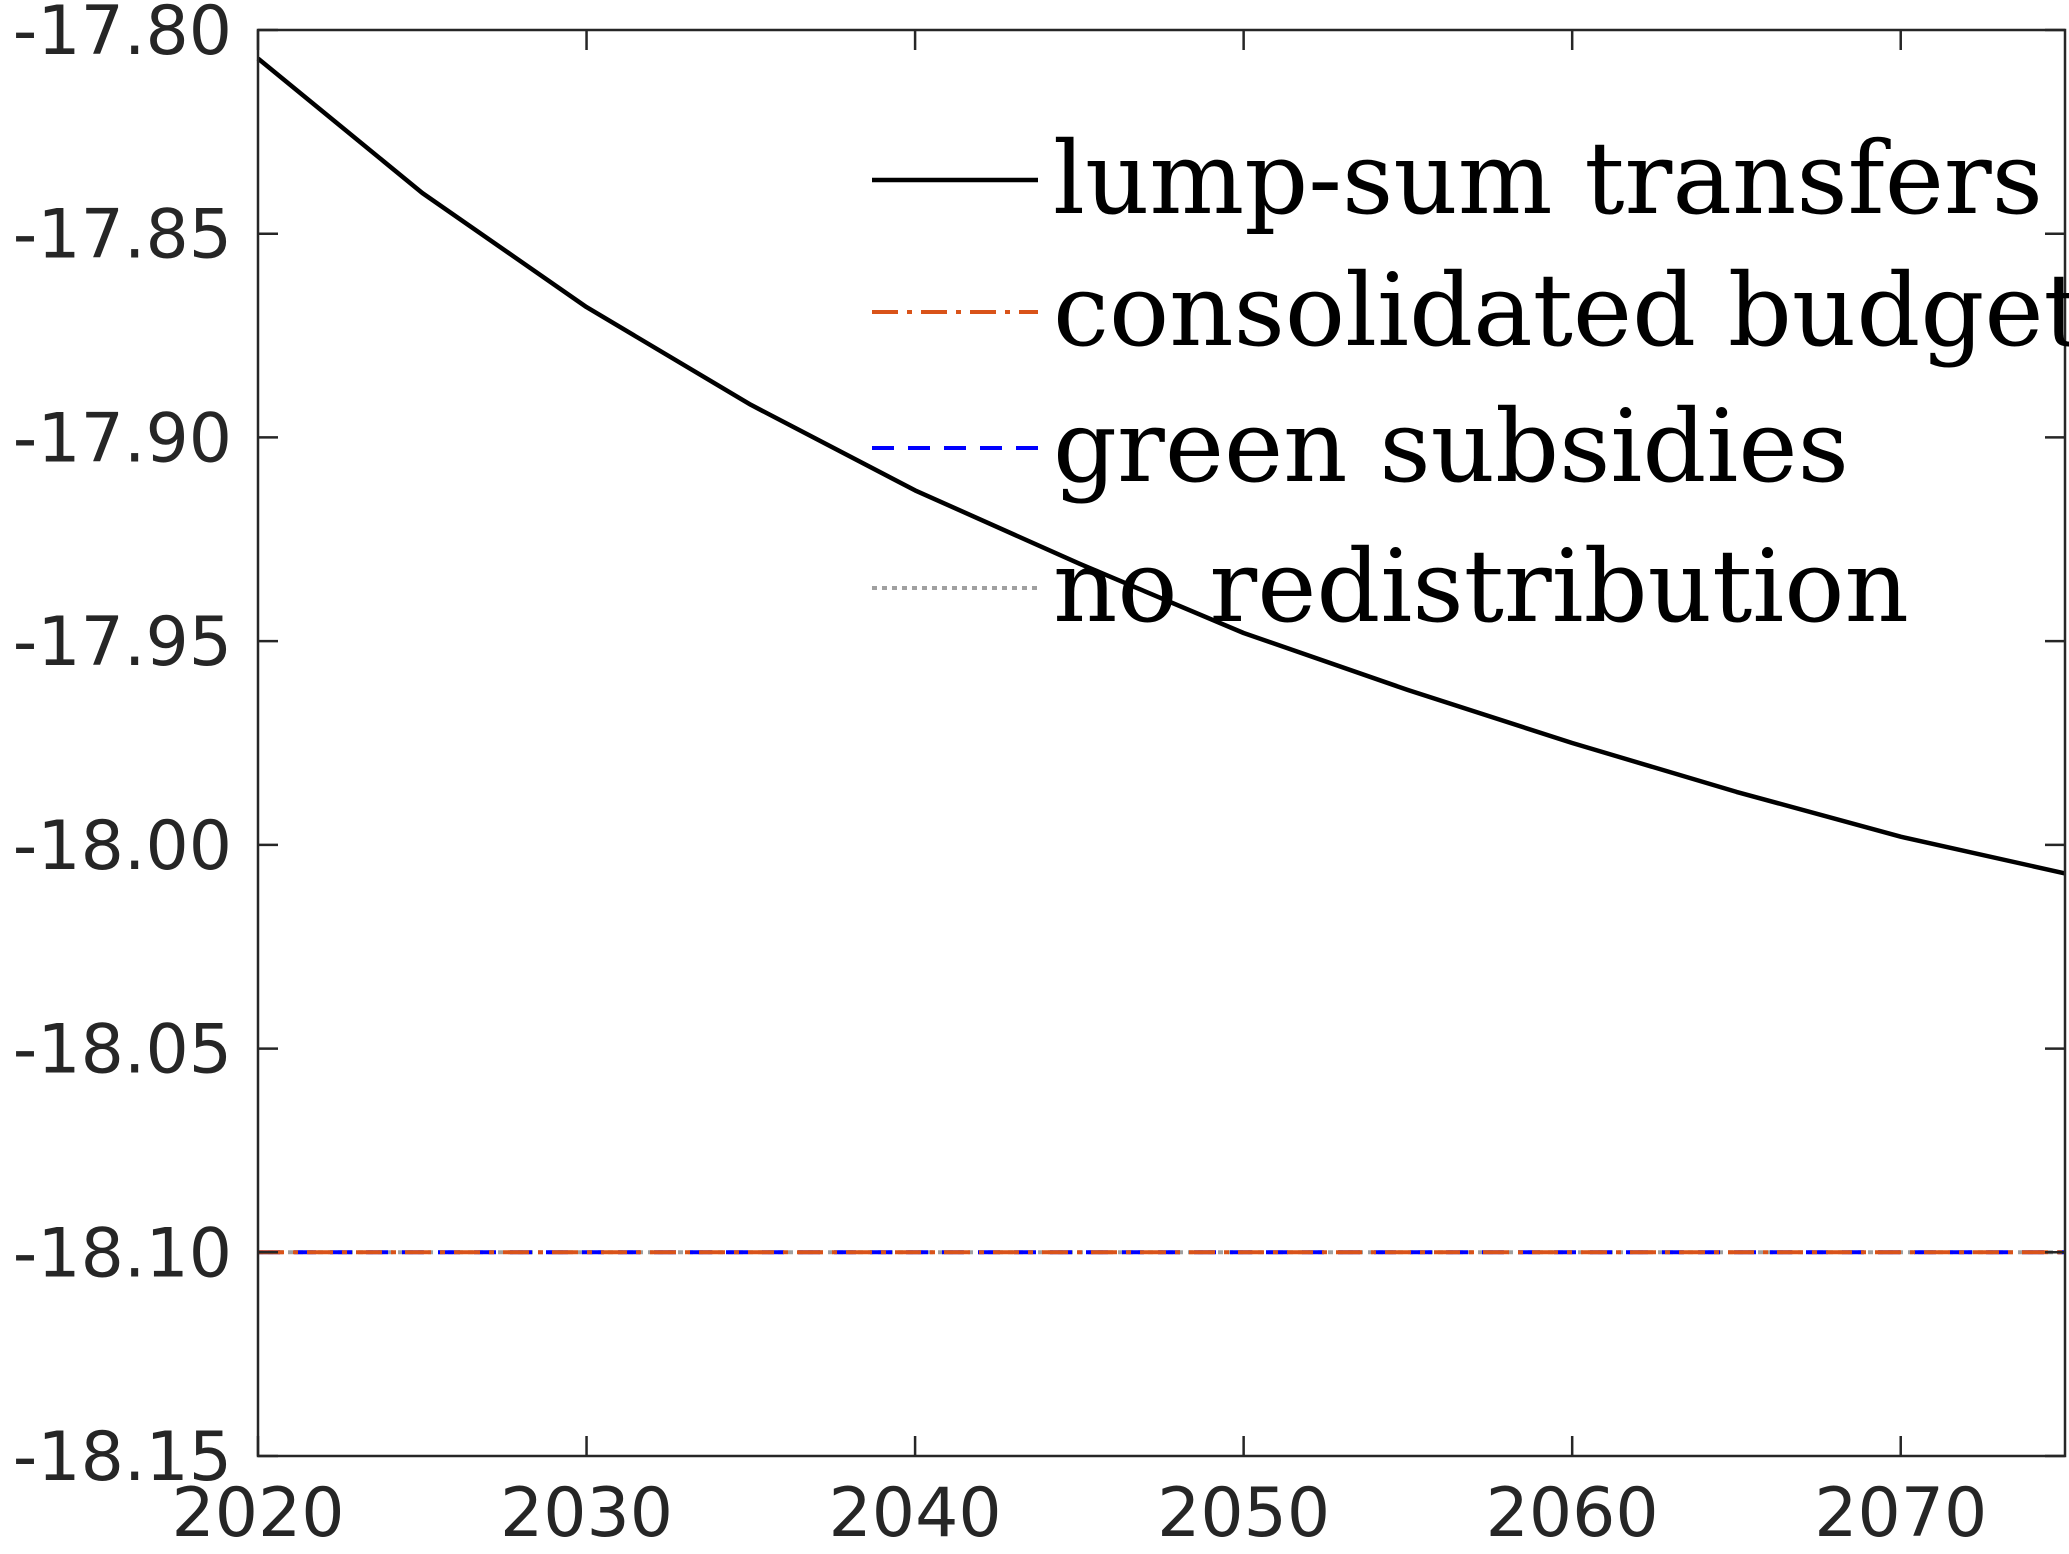  Describe the element at coordinates (1481, 586) in the screenshot. I see `legend-label: no redistribution` at that location.